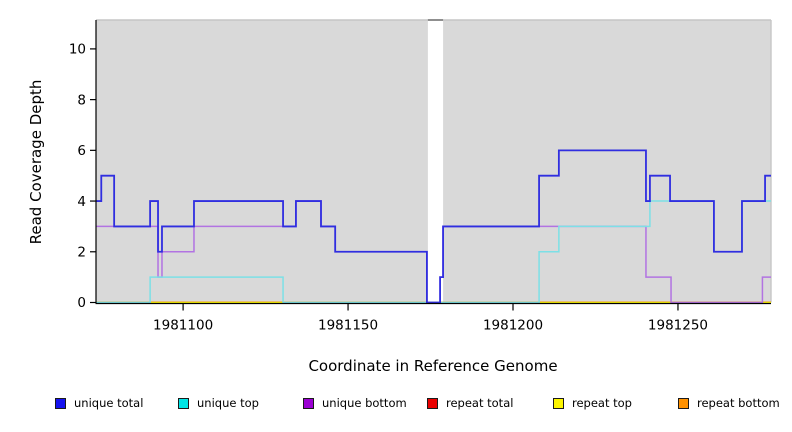 Image resolution: width=792 pixels, height=432 pixels. I want to click on legend-item-unique-bottom: unique bottom, so click(355, 403).